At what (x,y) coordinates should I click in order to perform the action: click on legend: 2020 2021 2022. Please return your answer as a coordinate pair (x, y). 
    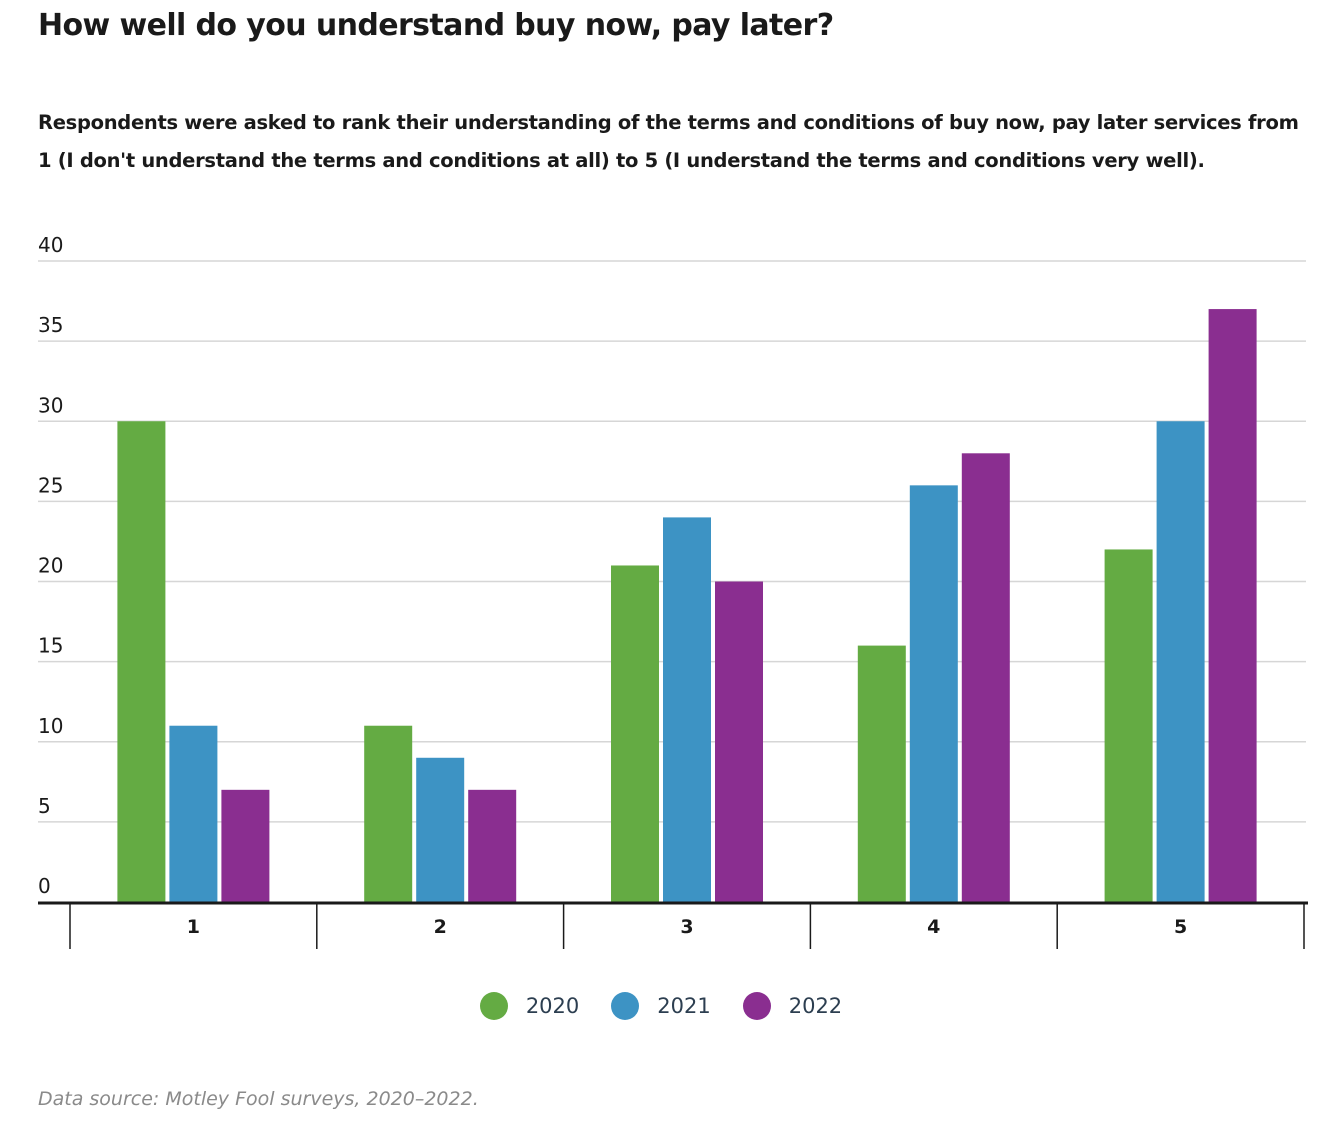
    Looking at the image, I should click on (661, 1006).